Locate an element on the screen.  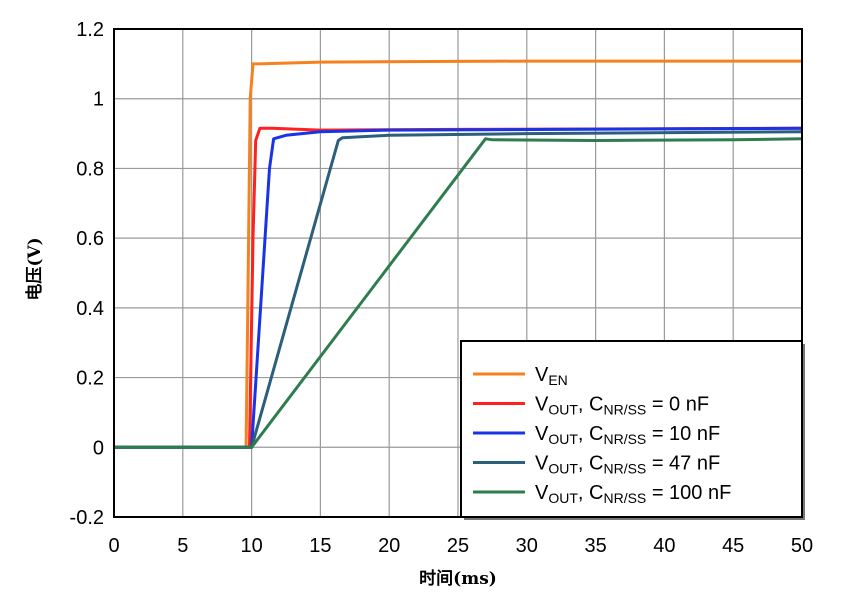
x-tick-label: 30 is located at coordinates (527, 546).